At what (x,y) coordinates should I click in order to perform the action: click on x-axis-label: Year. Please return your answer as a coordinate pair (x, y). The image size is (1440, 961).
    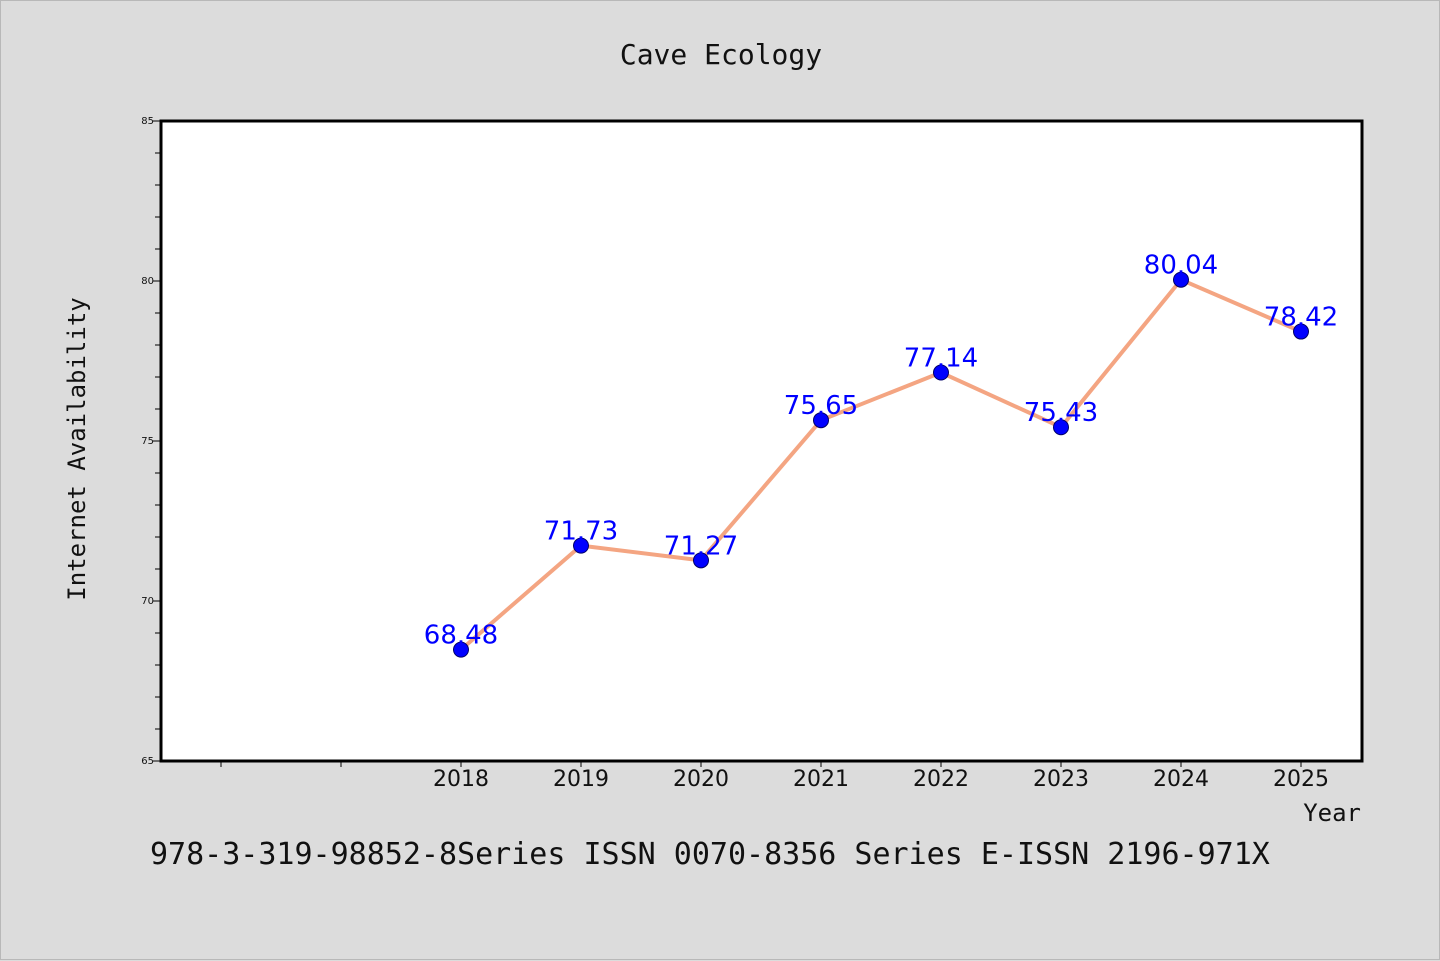
    Looking at the image, I should click on (1332, 813).